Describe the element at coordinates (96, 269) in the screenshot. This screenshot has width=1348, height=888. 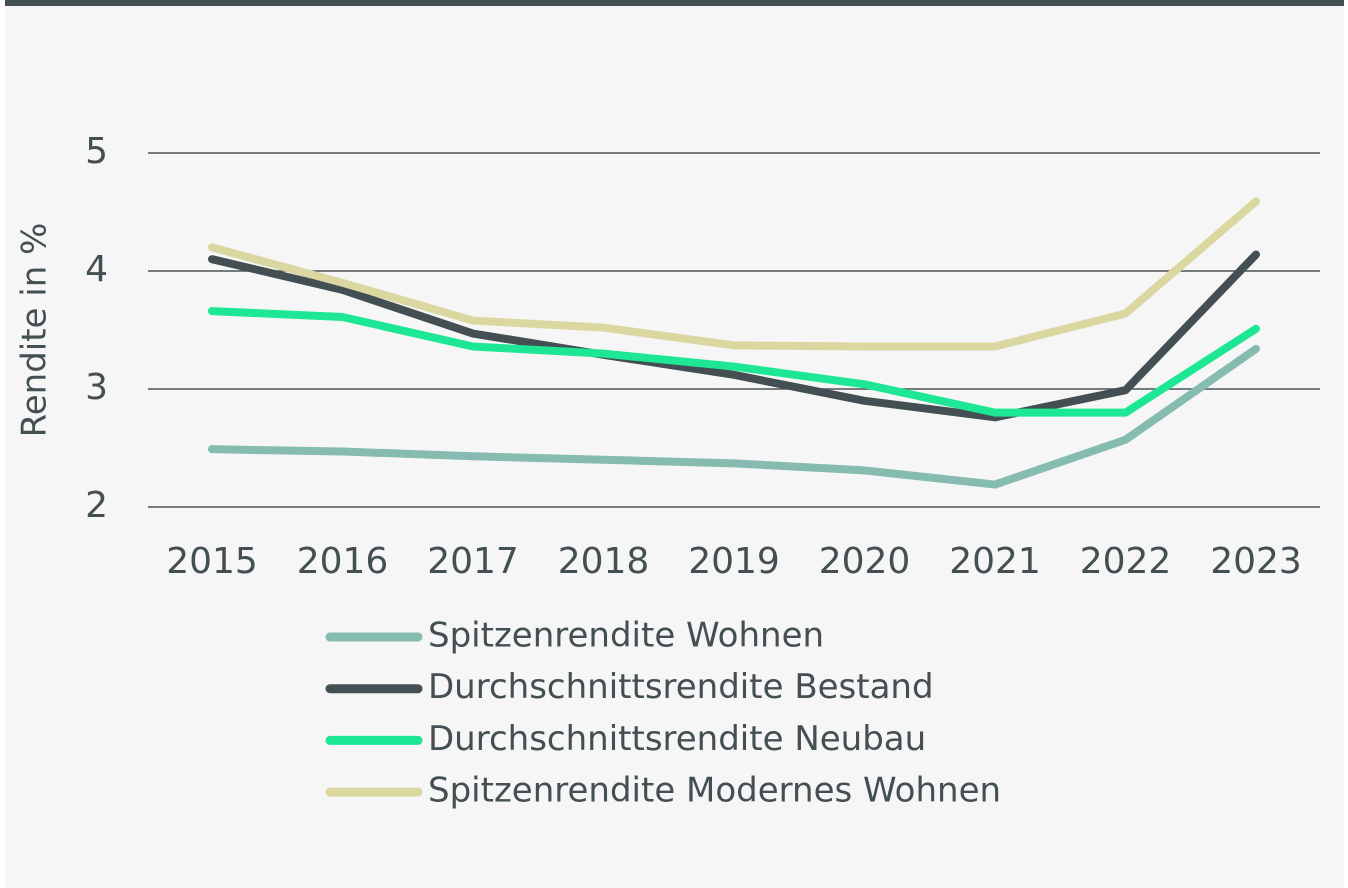
I see `y-tick-label: 4` at that location.